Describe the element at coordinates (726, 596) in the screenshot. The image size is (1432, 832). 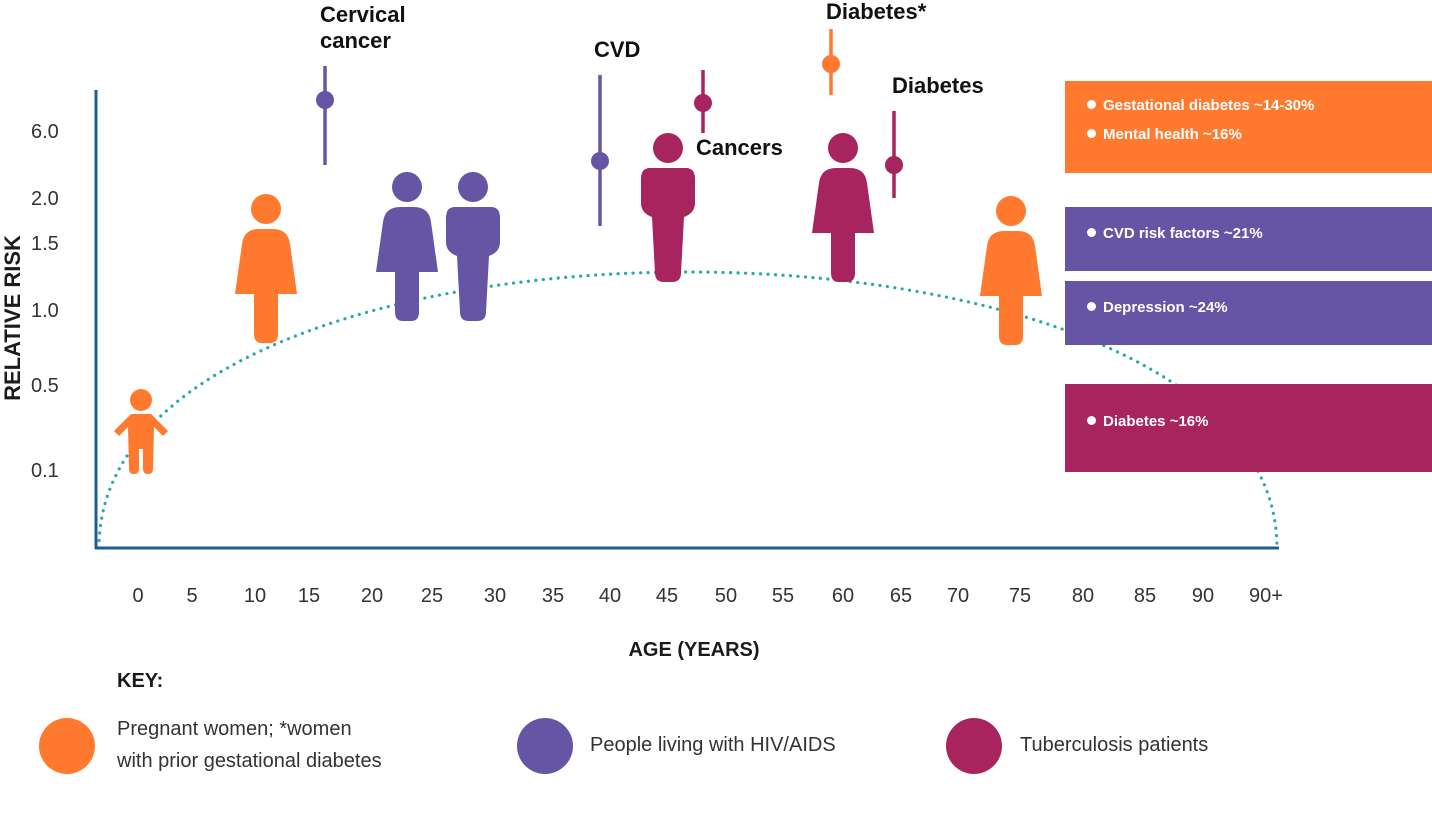
I see `x-tick-label: 50` at that location.